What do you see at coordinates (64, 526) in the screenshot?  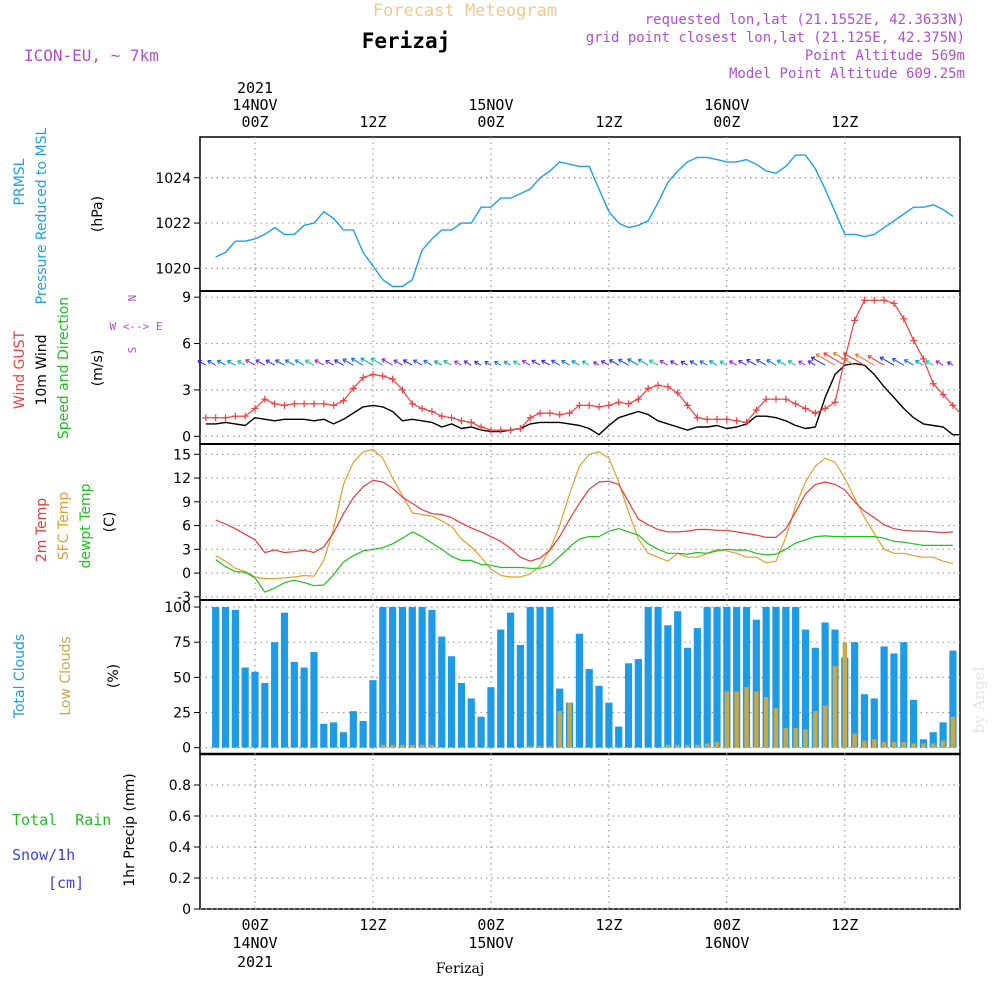 I see `temp-label-2: SFC Temp` at bounding box center [64, 526].